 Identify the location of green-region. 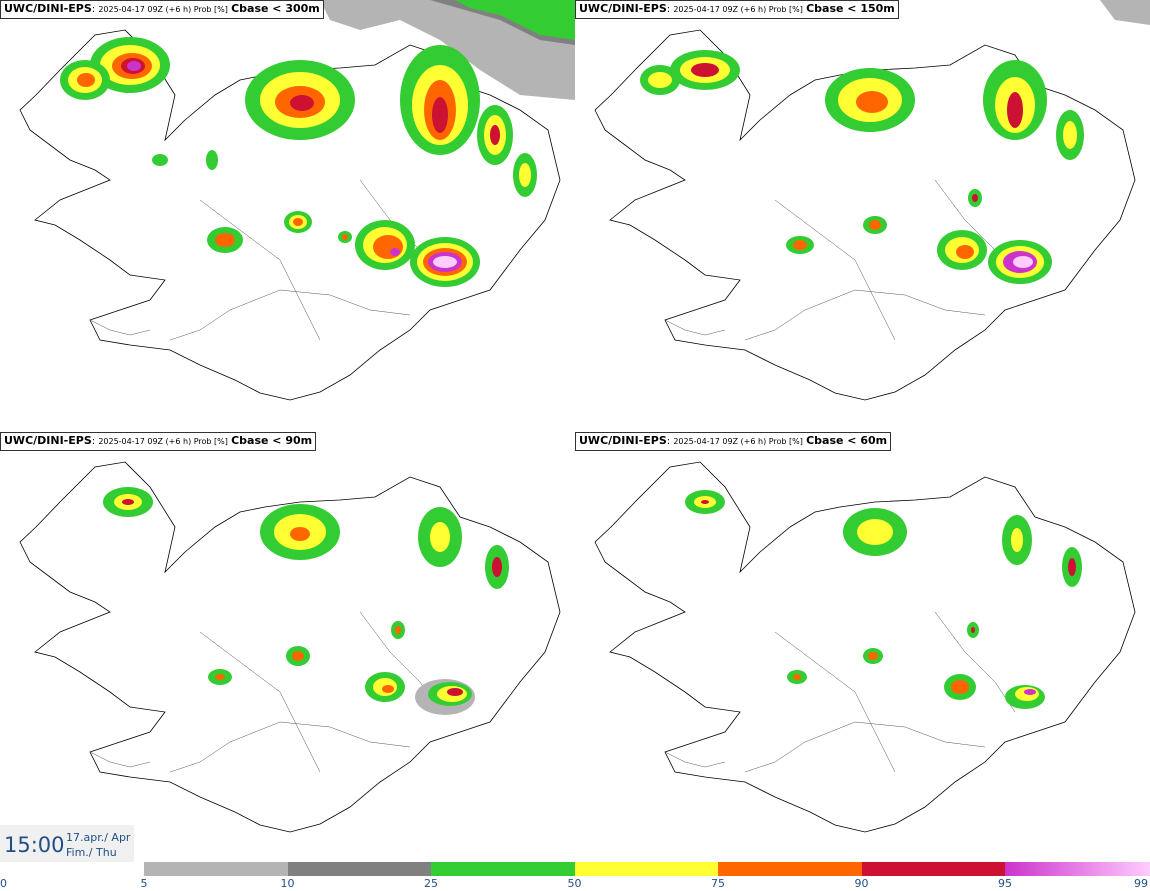
(515, 20).